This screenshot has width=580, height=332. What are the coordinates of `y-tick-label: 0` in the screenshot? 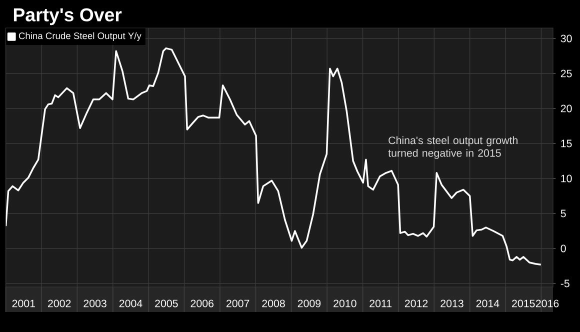 It's located at (563, 248).